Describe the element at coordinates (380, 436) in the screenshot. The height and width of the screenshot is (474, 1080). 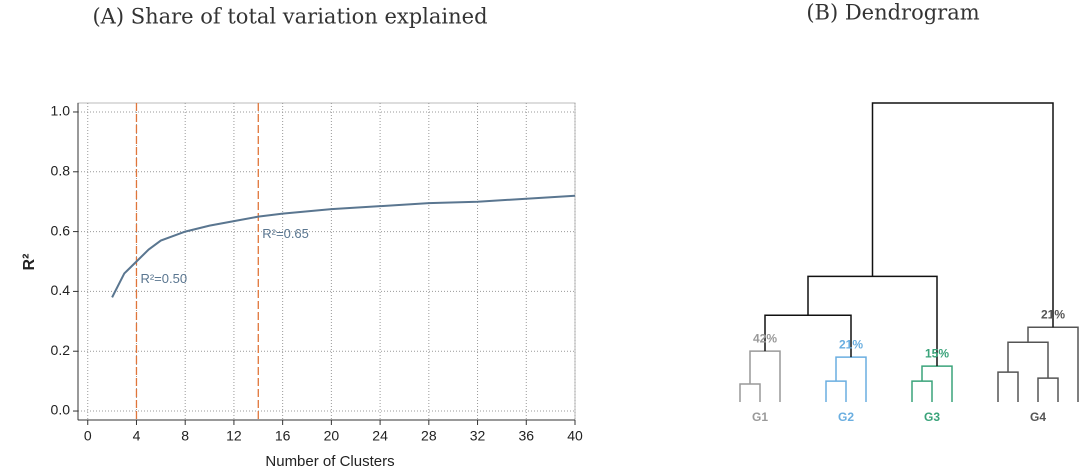
I see `x-tick-label: 24` at that location.